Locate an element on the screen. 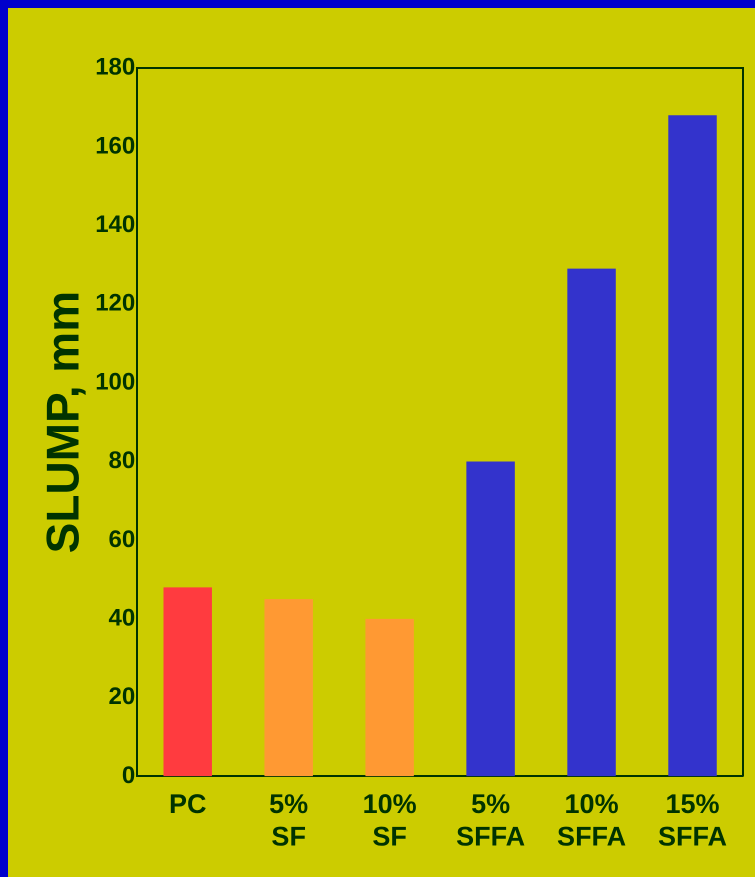  x-tick-label: 10% SF is located at coordinates (389, 820).